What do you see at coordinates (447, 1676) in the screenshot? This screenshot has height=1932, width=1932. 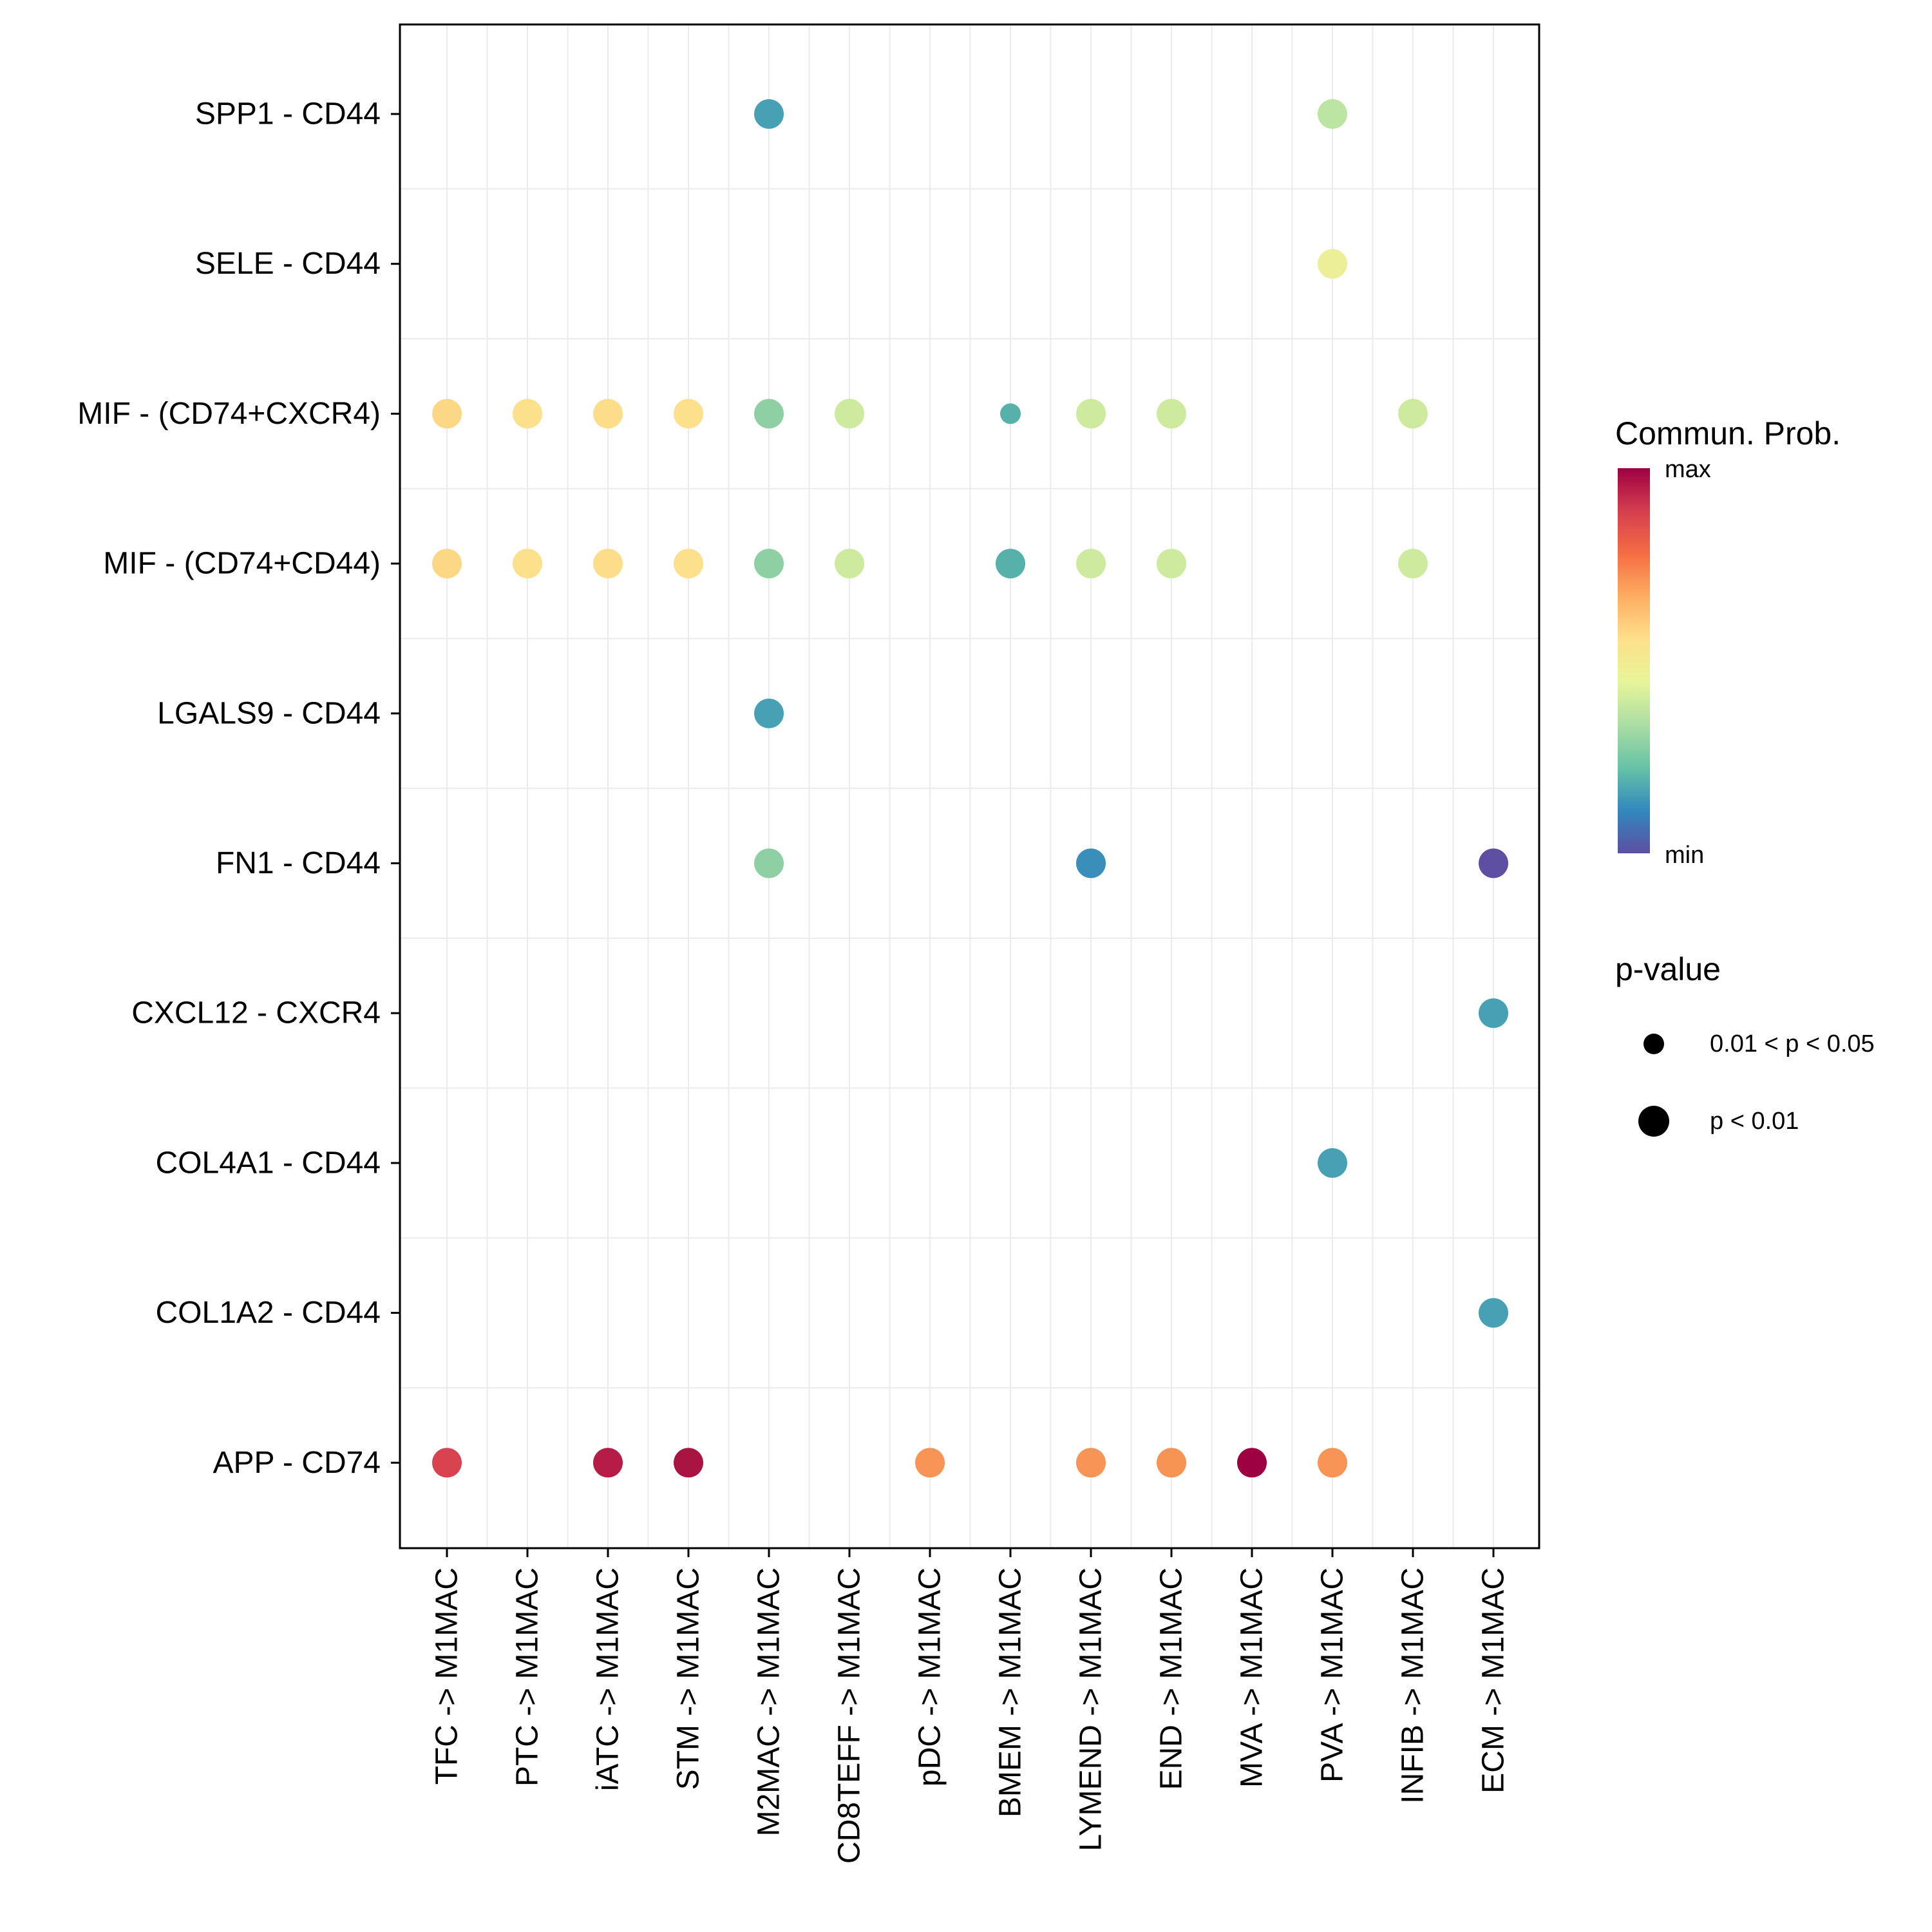 I see `x-tick-label: TFC -> M1MAC` at bounding box center [447, 1676].